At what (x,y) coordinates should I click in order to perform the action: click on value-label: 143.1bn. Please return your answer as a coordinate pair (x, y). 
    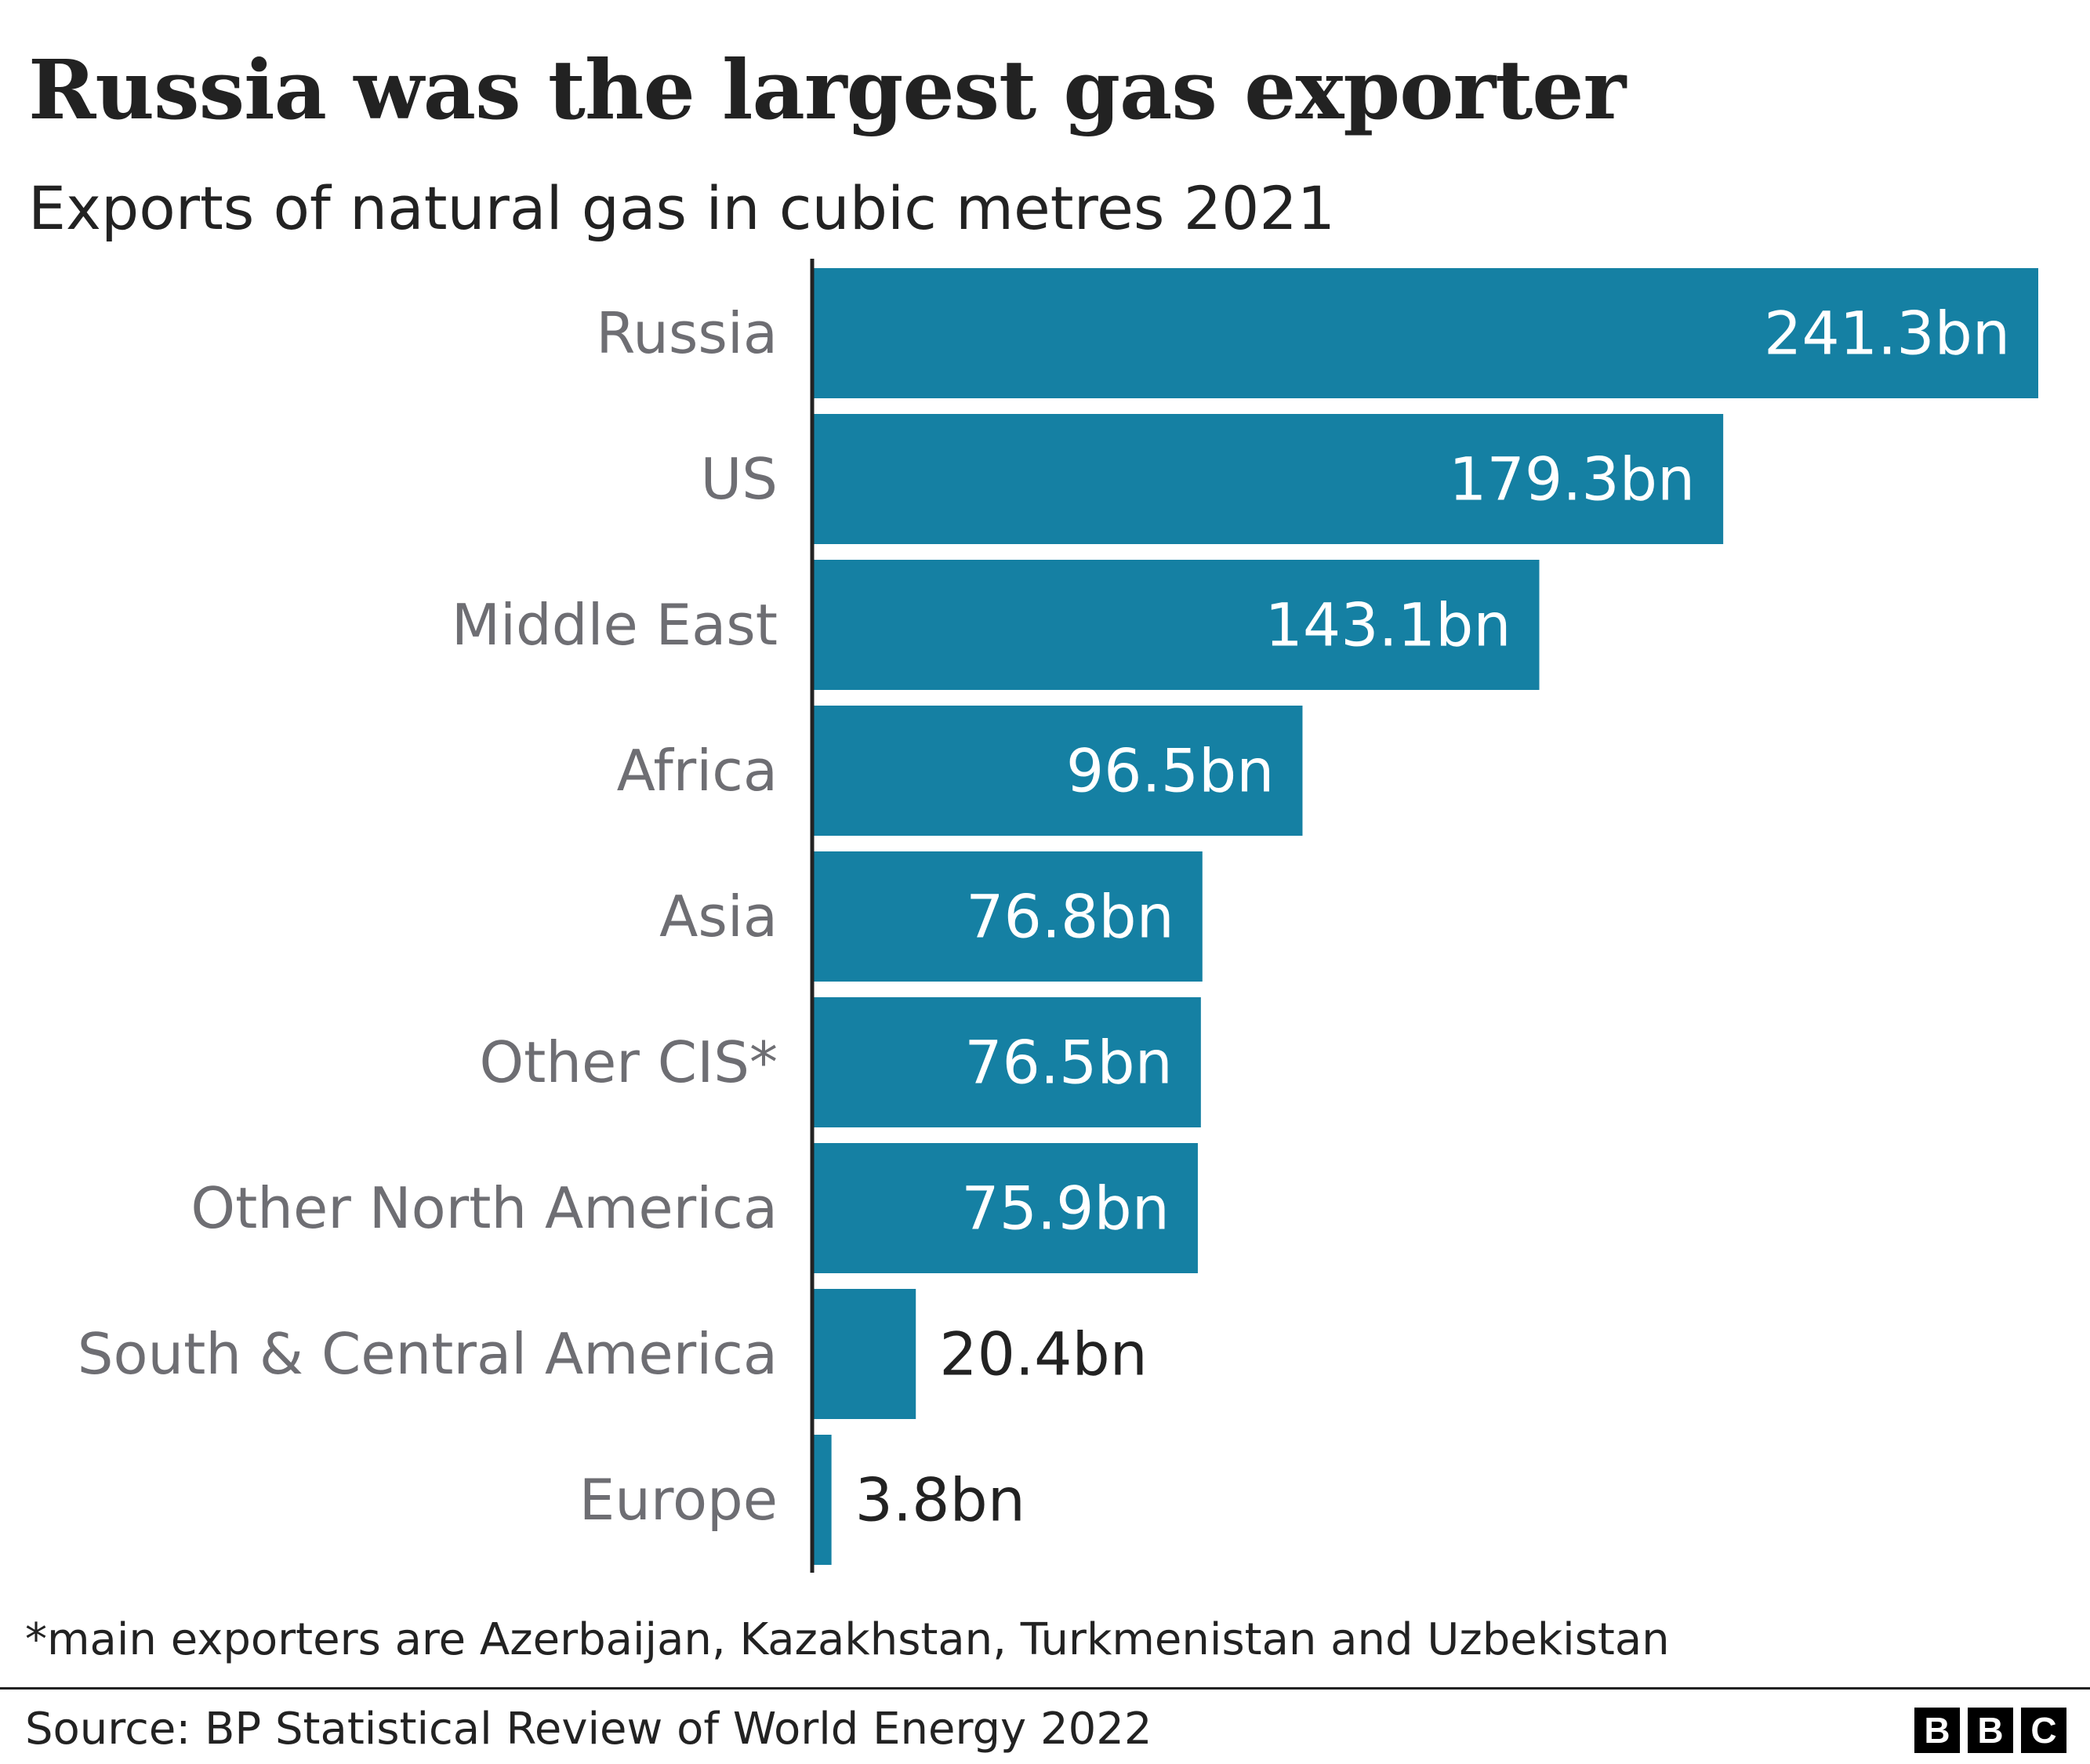
    Looking at the image, I should click on (1388, 625).